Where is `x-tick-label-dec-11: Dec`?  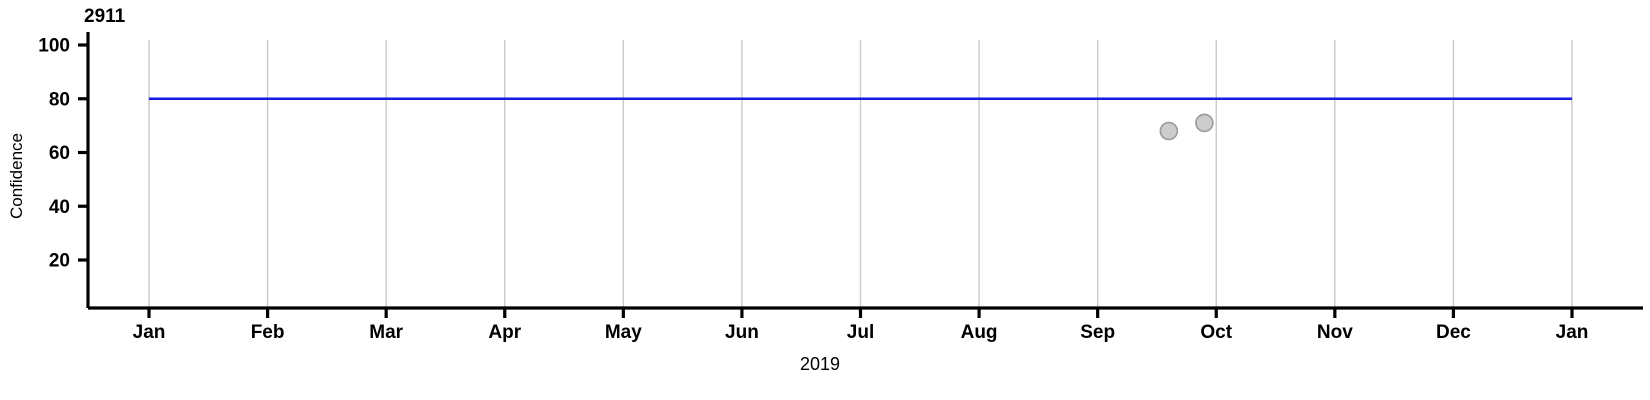 x-tick-label-dec-11: Dec is located at coordinates (1453, 332).